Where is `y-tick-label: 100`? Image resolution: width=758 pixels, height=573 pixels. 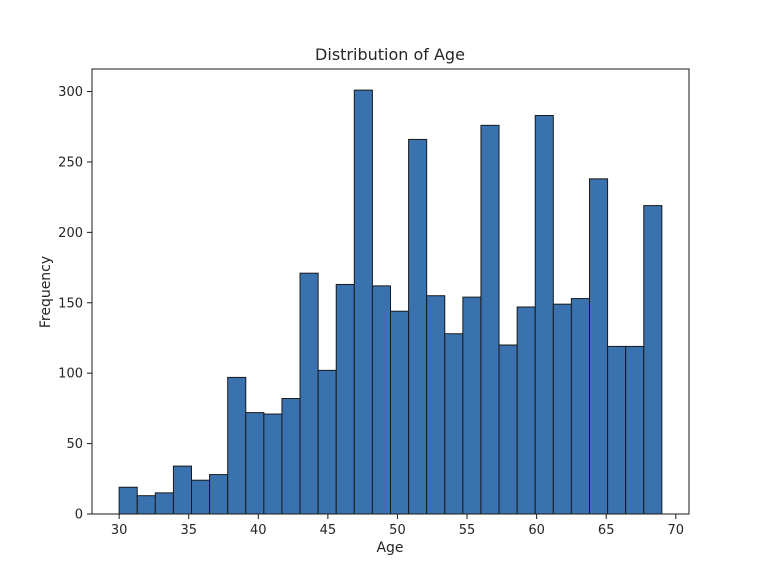
y-tick-label: 100 is located at coordinates (70, 374).